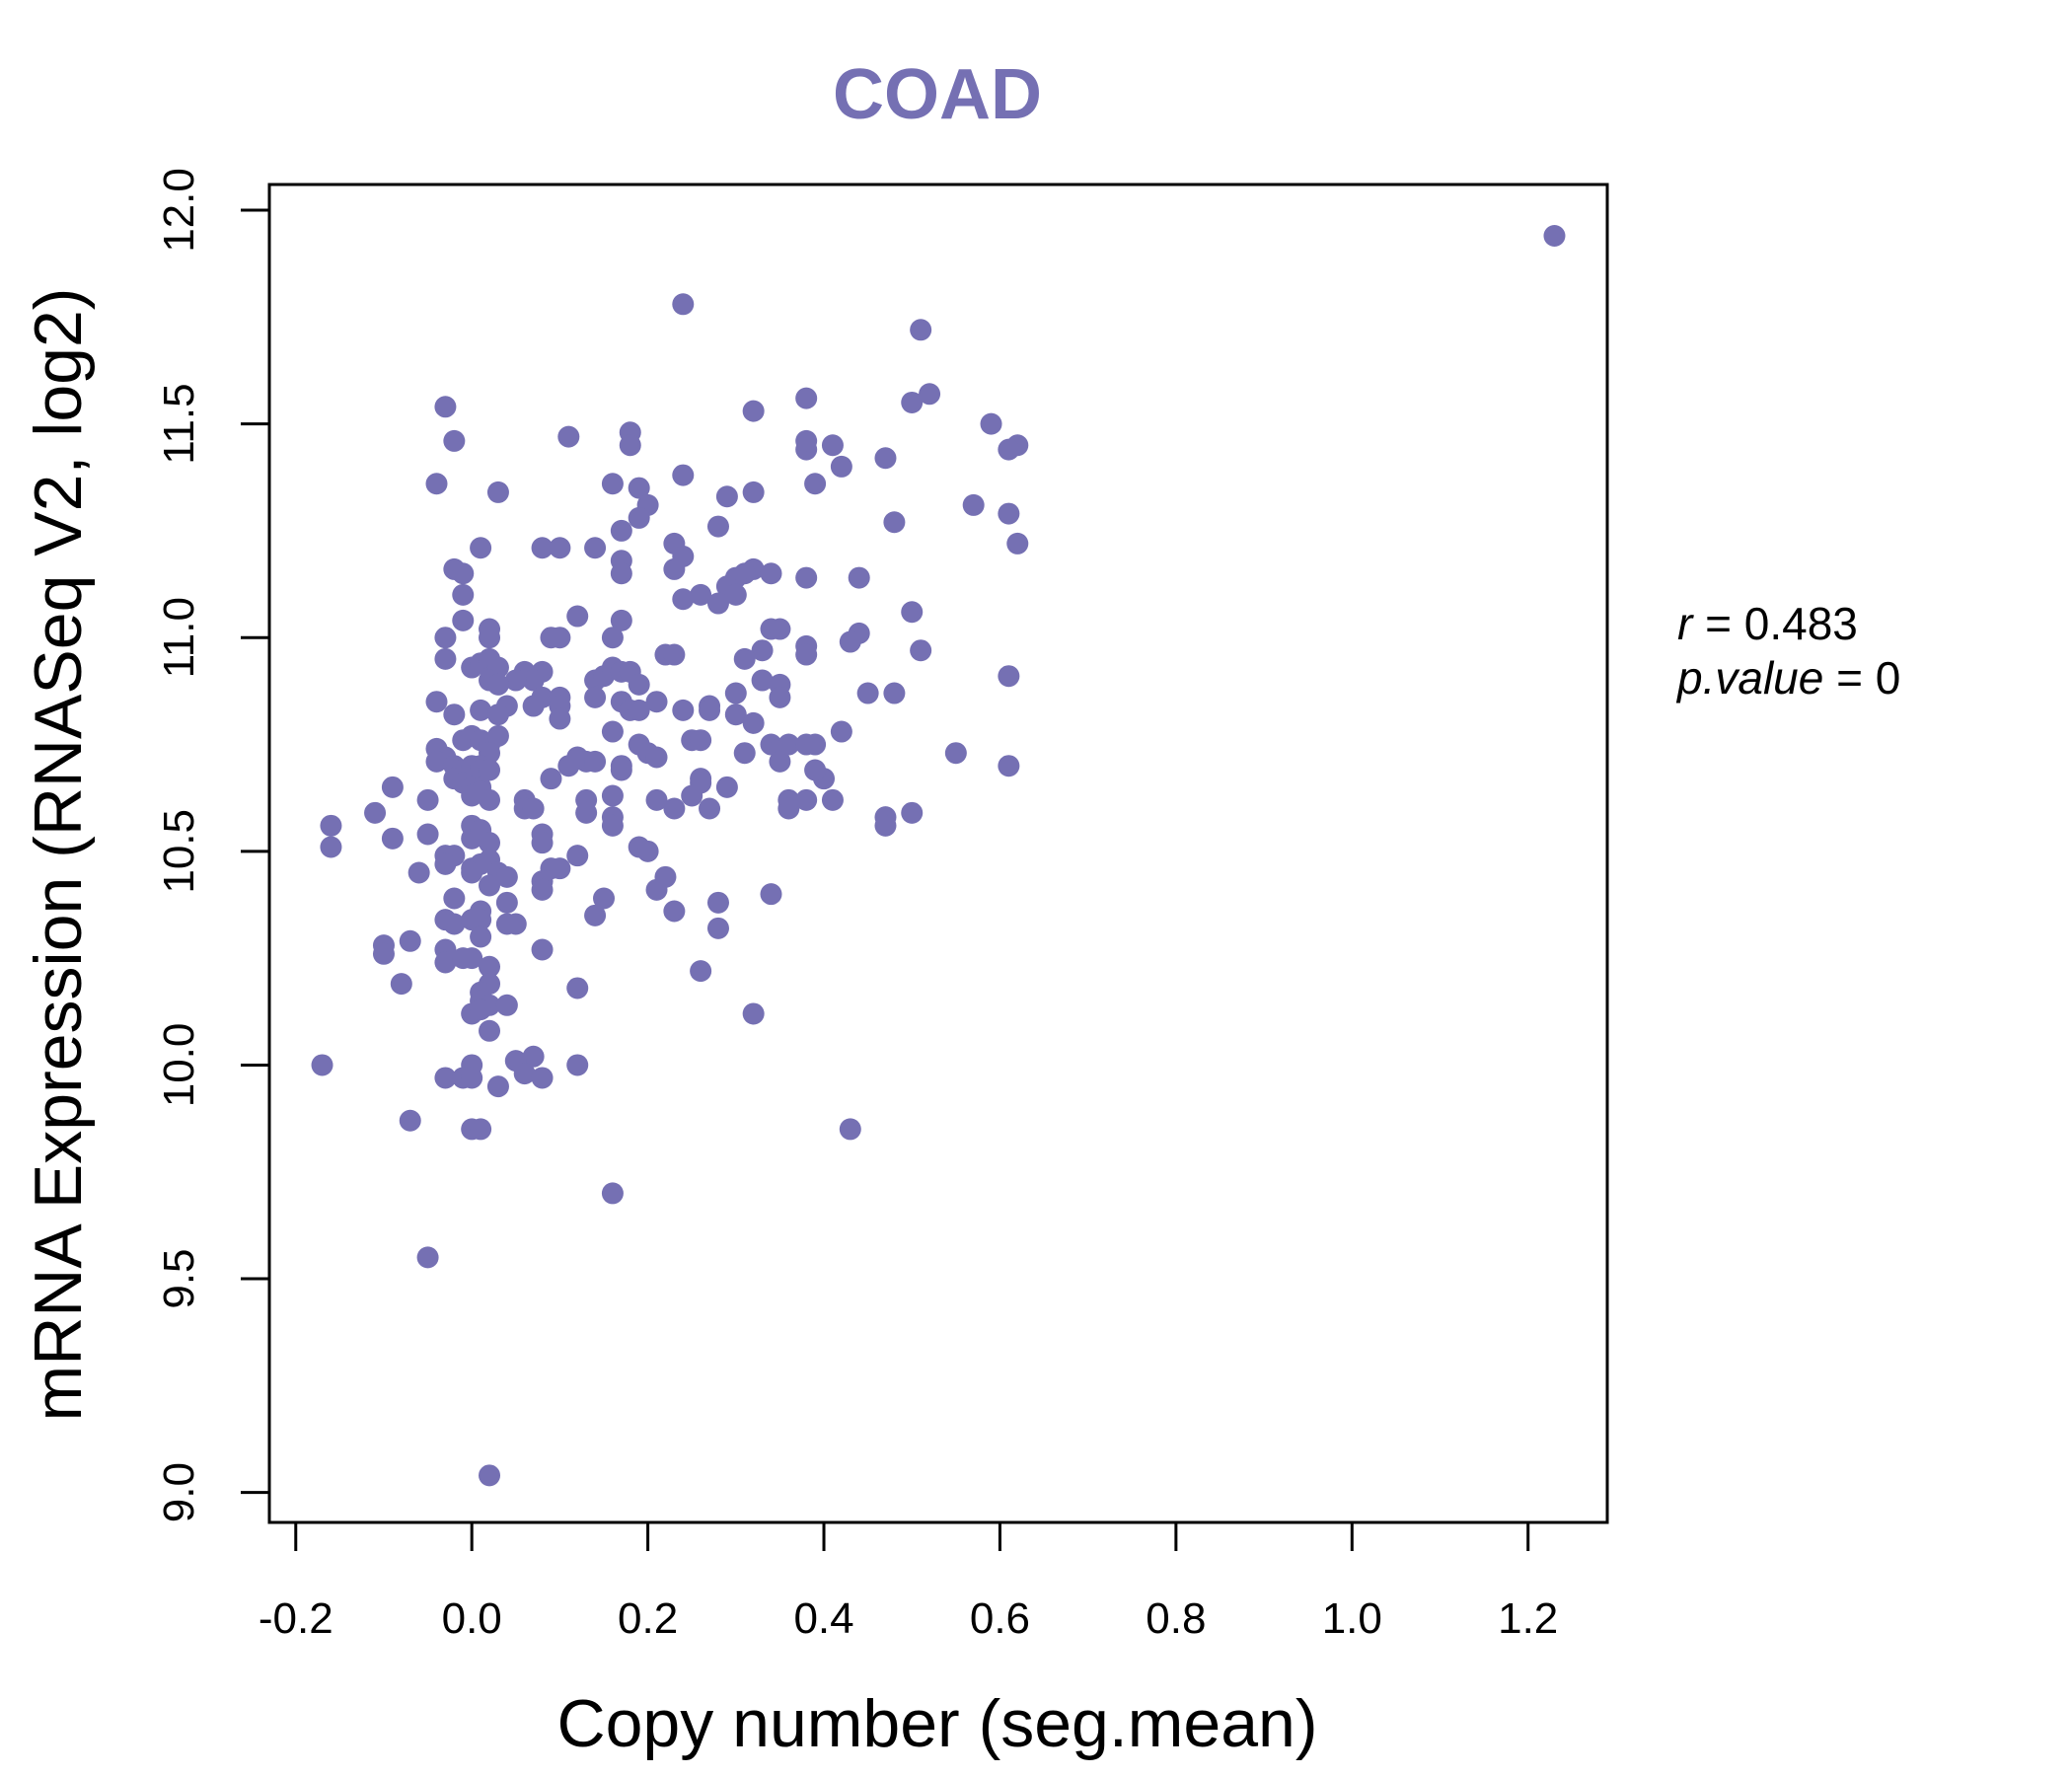 This screenshot has width=2072, height=1776. I want to click on p-value-statistic: p.value = 0, so click(1788, 677).